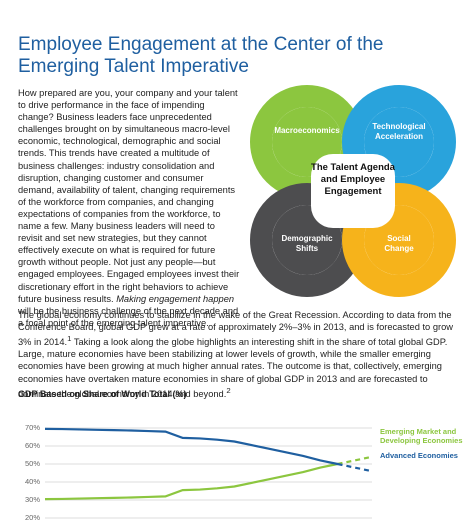  I want to click on chart: 70% 60% 50% 40% 30% 20%, so click(199, 472).